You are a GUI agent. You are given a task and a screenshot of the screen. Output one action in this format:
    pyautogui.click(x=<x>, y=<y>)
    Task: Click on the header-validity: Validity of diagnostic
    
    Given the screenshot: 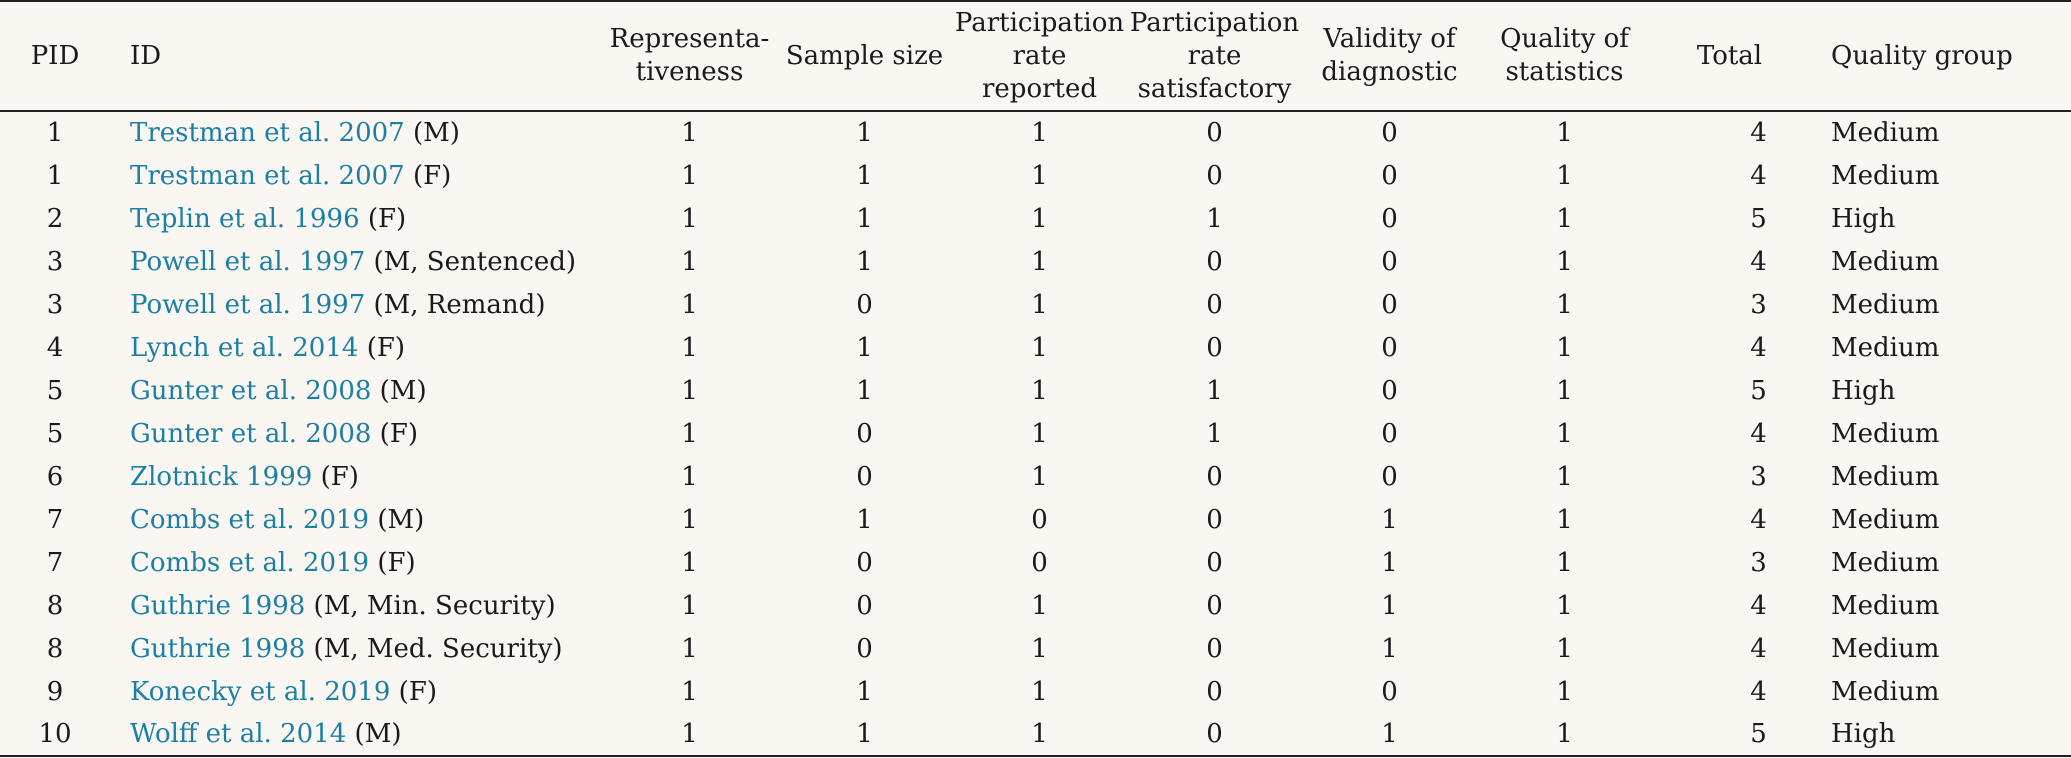 What is the action you would take?
    pyautogui.click(x=1389, y=55)
    